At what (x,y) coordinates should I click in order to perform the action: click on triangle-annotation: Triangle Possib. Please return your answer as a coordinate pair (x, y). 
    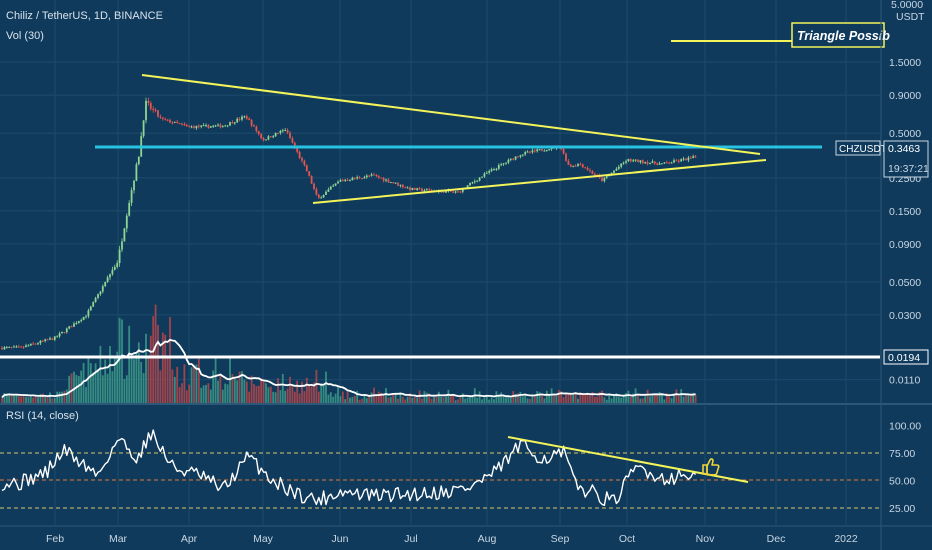
    Looking at the image, I should click on (840, 35).